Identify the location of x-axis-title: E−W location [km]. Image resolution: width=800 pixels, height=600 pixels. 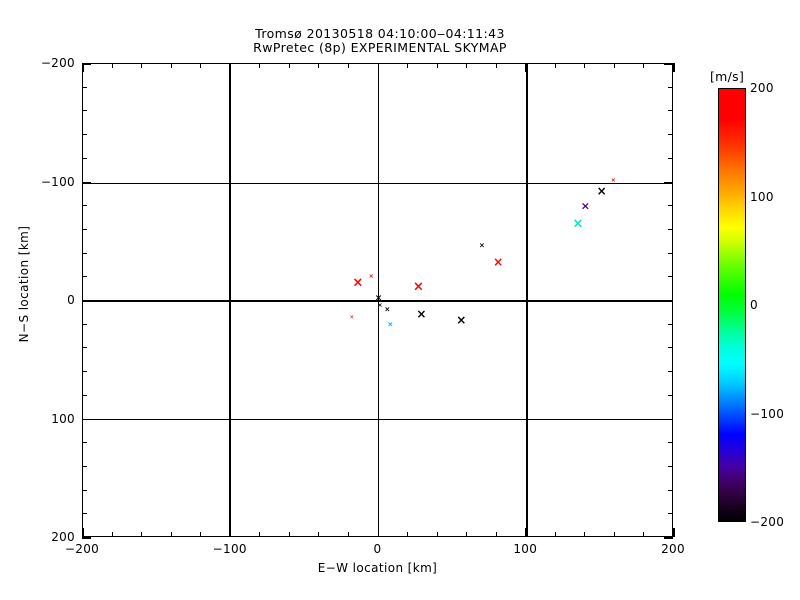
(377, 568).